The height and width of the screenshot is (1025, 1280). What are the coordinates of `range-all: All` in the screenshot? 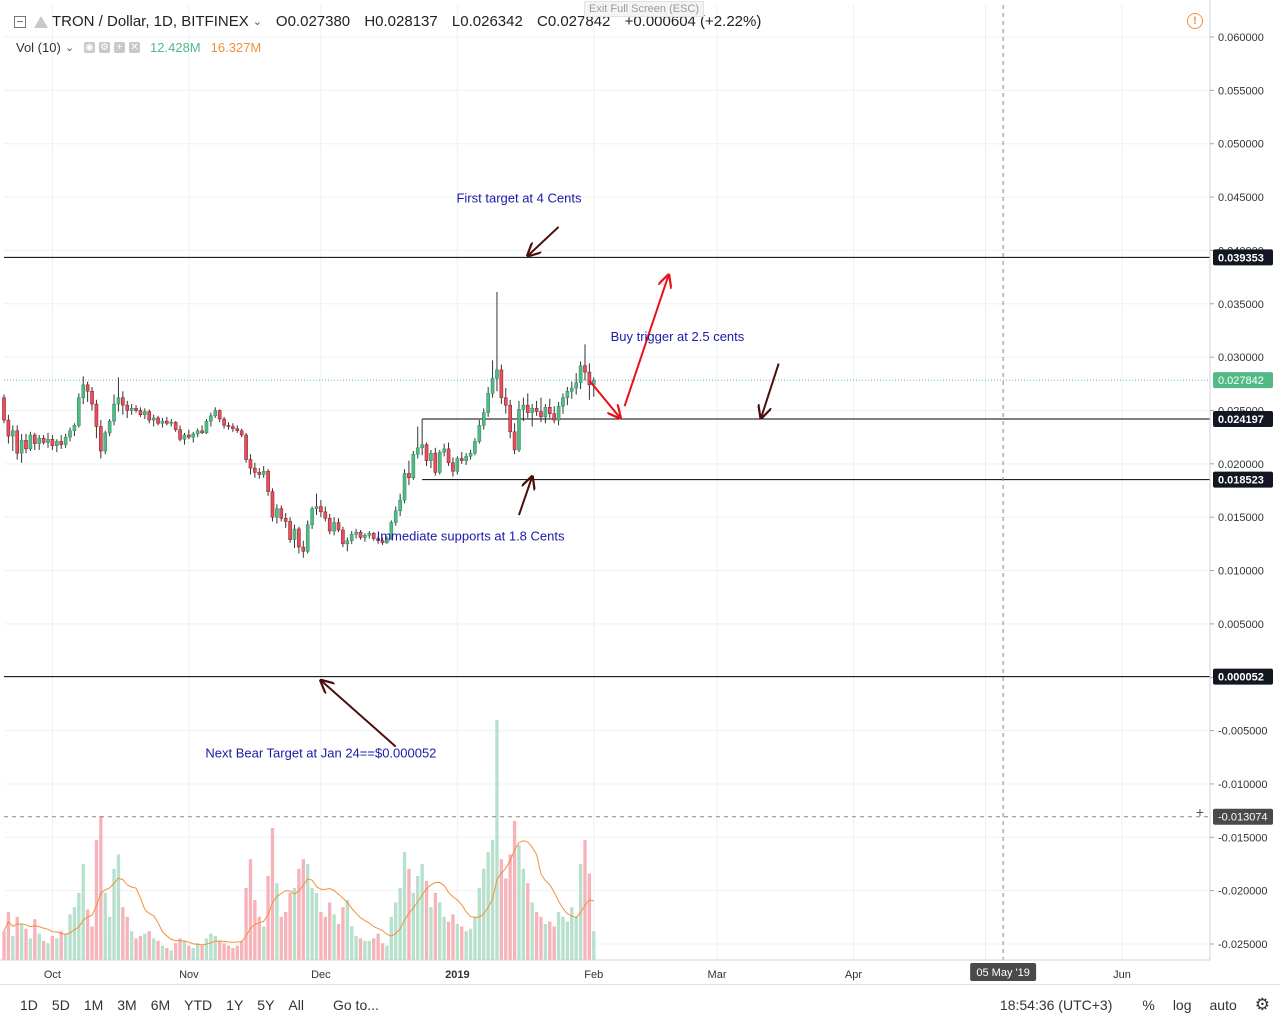 It's located at (296, 1005).